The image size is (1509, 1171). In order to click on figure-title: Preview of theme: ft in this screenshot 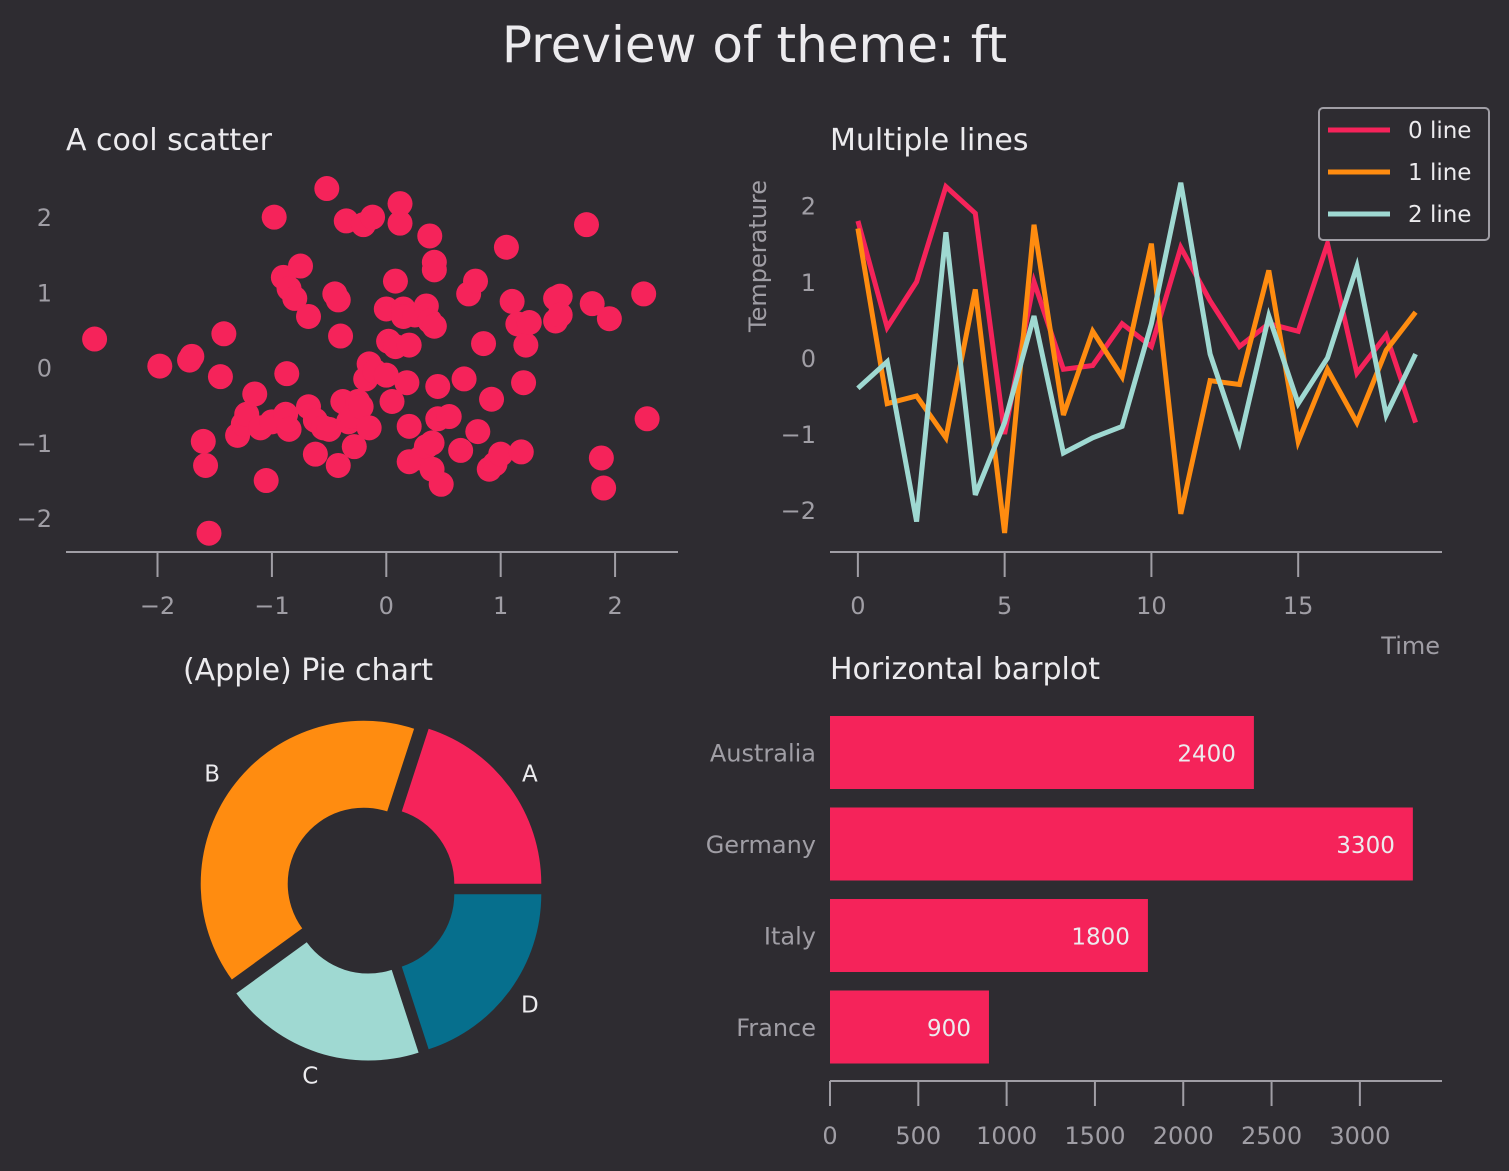, I will do `click(754, 45)`.